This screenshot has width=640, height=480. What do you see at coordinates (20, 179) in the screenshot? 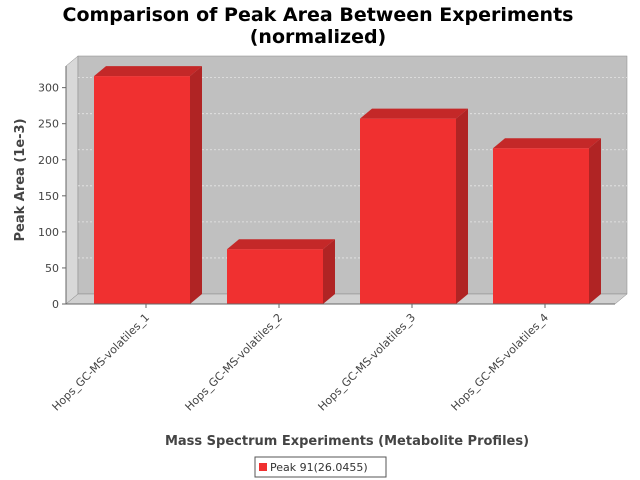
I see `y-axis-label: Peak Area (1e-3)` at bounding box center [20, 179].